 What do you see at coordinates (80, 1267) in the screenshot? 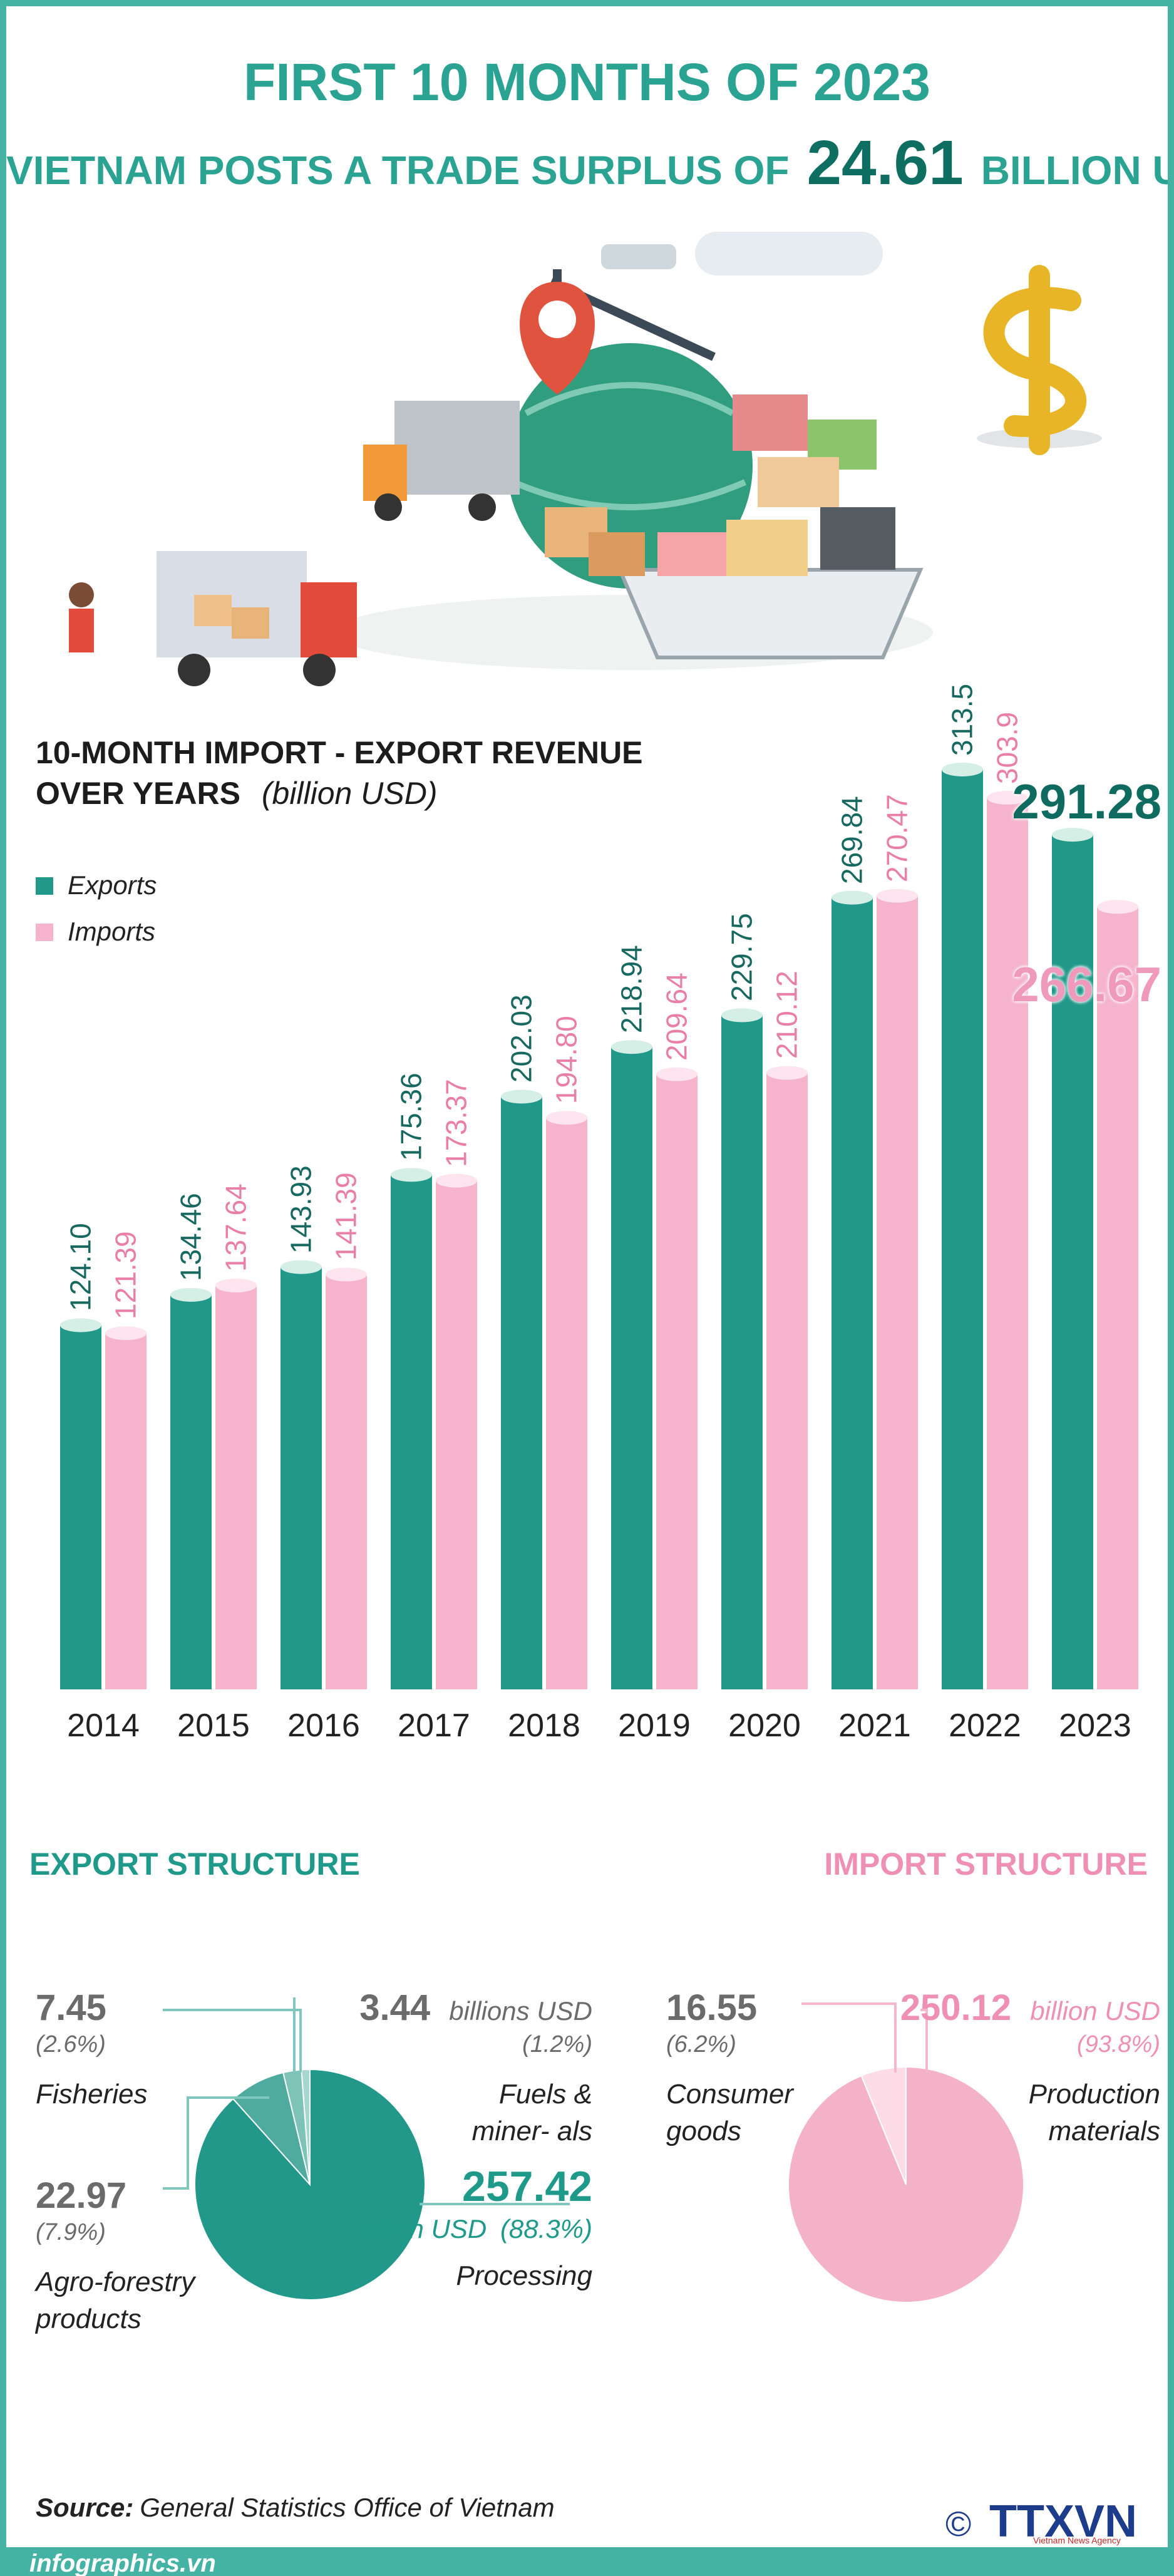
I see `value-label: 124.10` at bounding box center [80, 1267].